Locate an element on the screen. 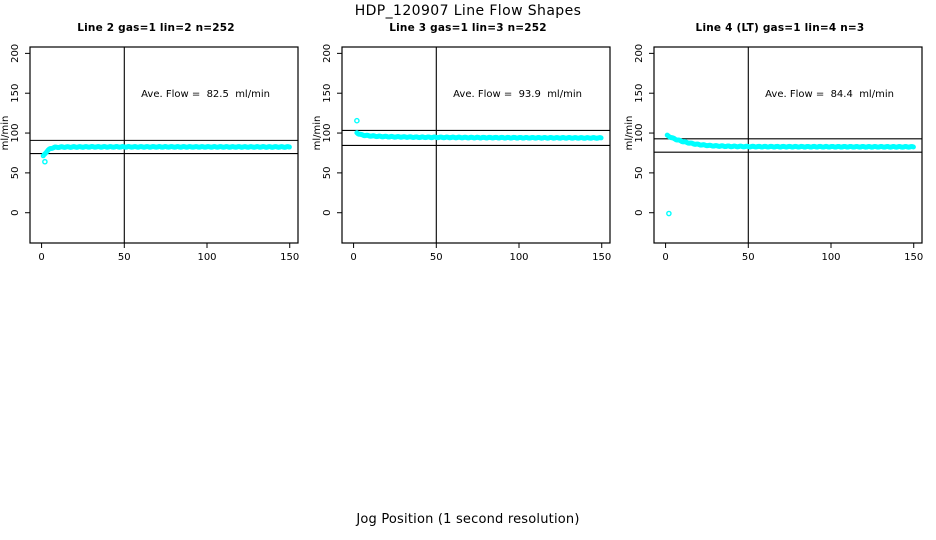 This screenshot has height=540, width=936. ave-flow-annotation: Ave. Flow = 84.4 ml/min is located at coordinates (829, 94).